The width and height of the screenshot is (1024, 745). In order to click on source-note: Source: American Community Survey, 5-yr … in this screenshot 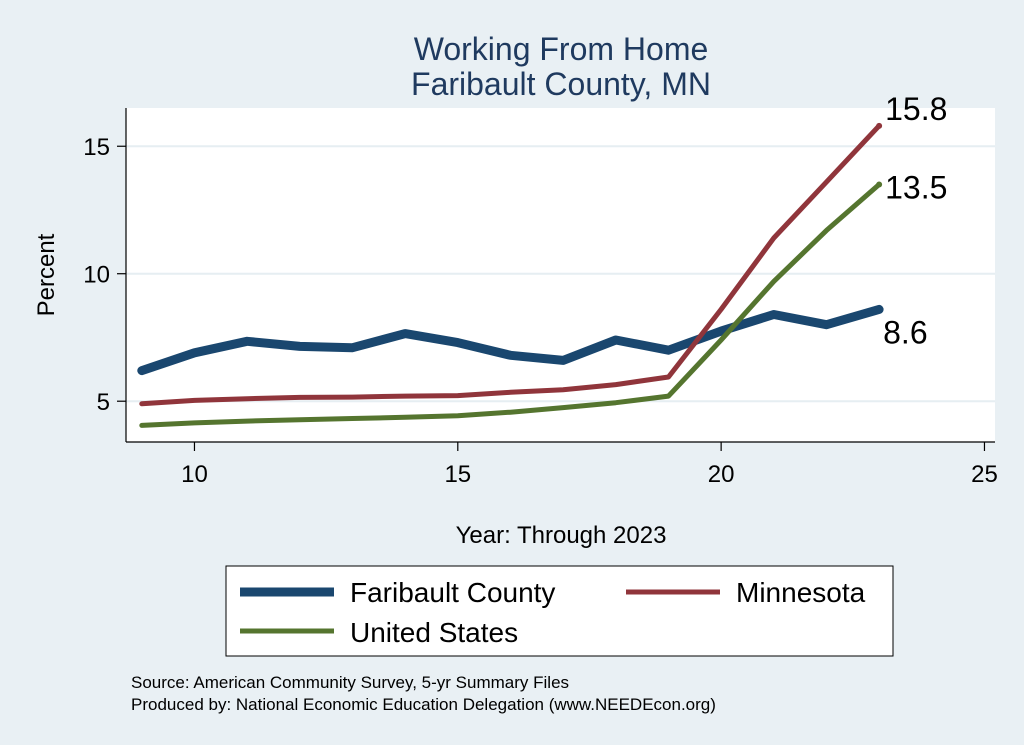, I will do `click(350, 682)`.